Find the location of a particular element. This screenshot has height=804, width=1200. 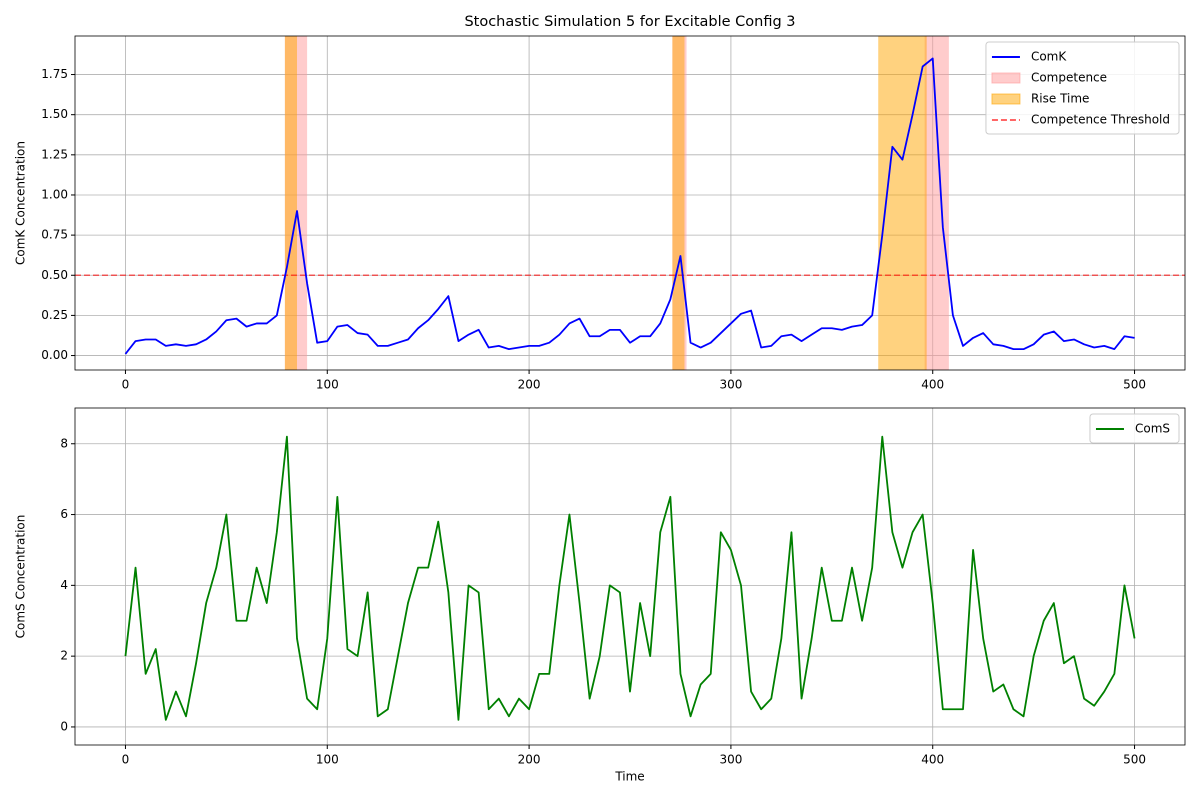

y-tick-label: 0.25 is located at coordinates (54, 315).